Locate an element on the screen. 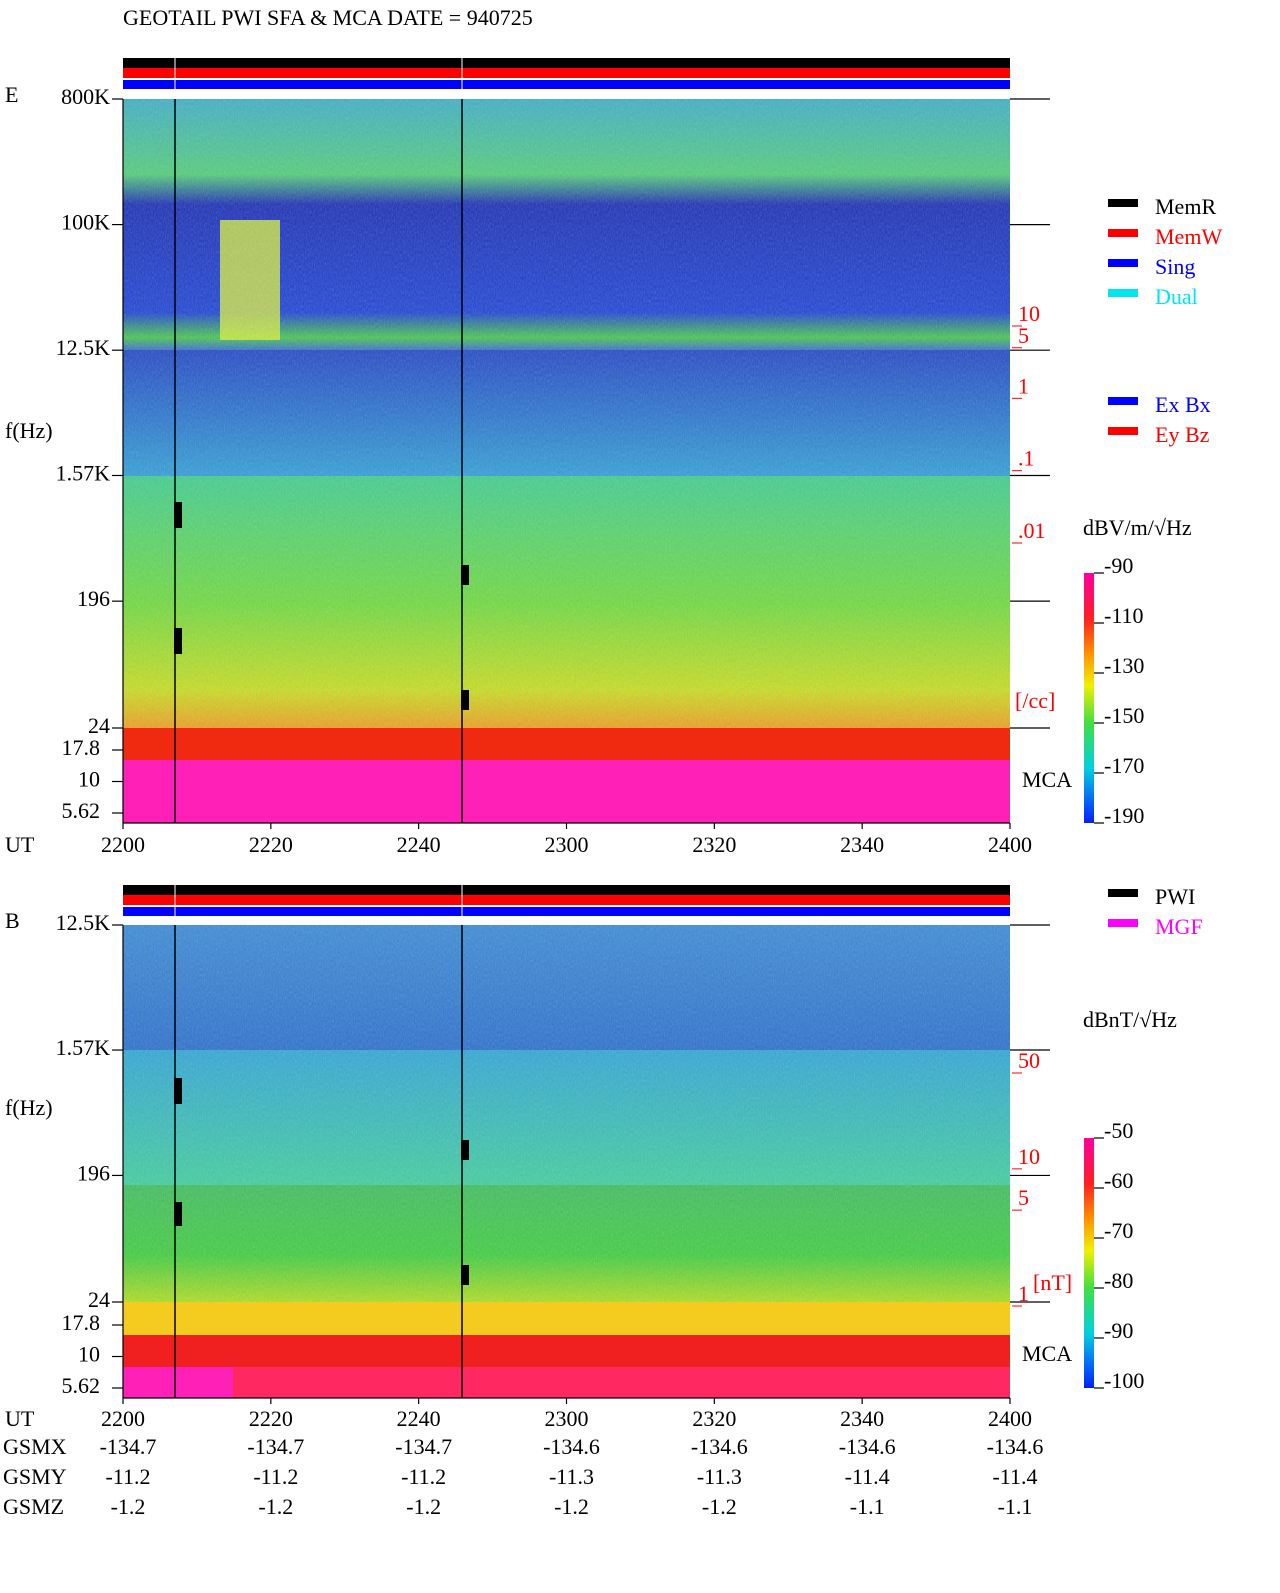 This screenshot has width=1280, height=1593. panel-label: E is located at coordinates (11, 94).